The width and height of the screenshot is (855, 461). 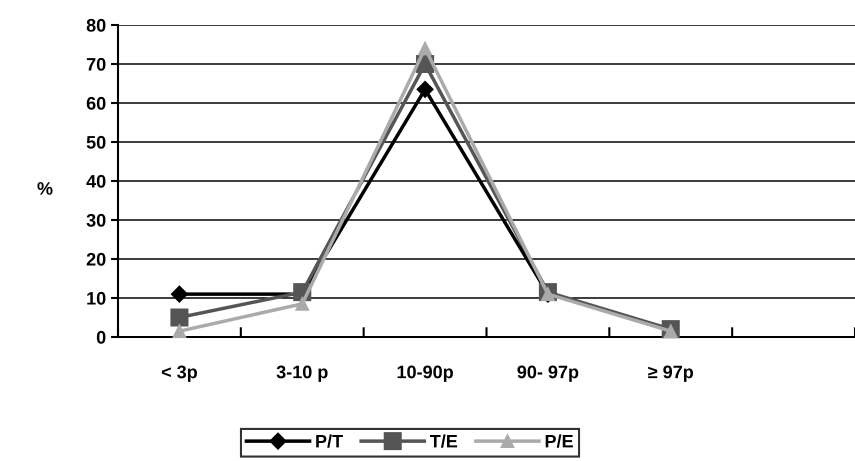 I want to click on legend-label: P/E, so click(x=559, y=441).